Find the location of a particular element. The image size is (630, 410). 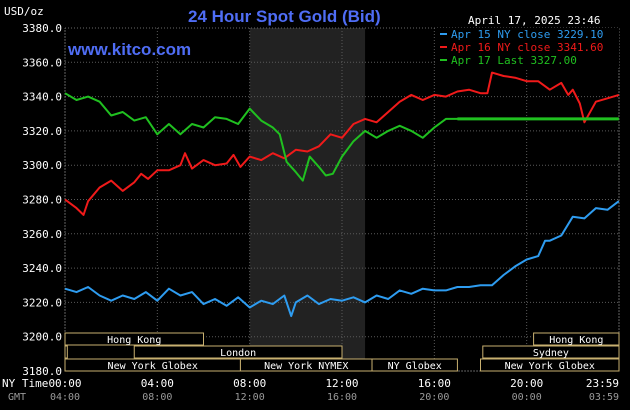

session-label: New York NYMEX is located at coordinates (306, 366).